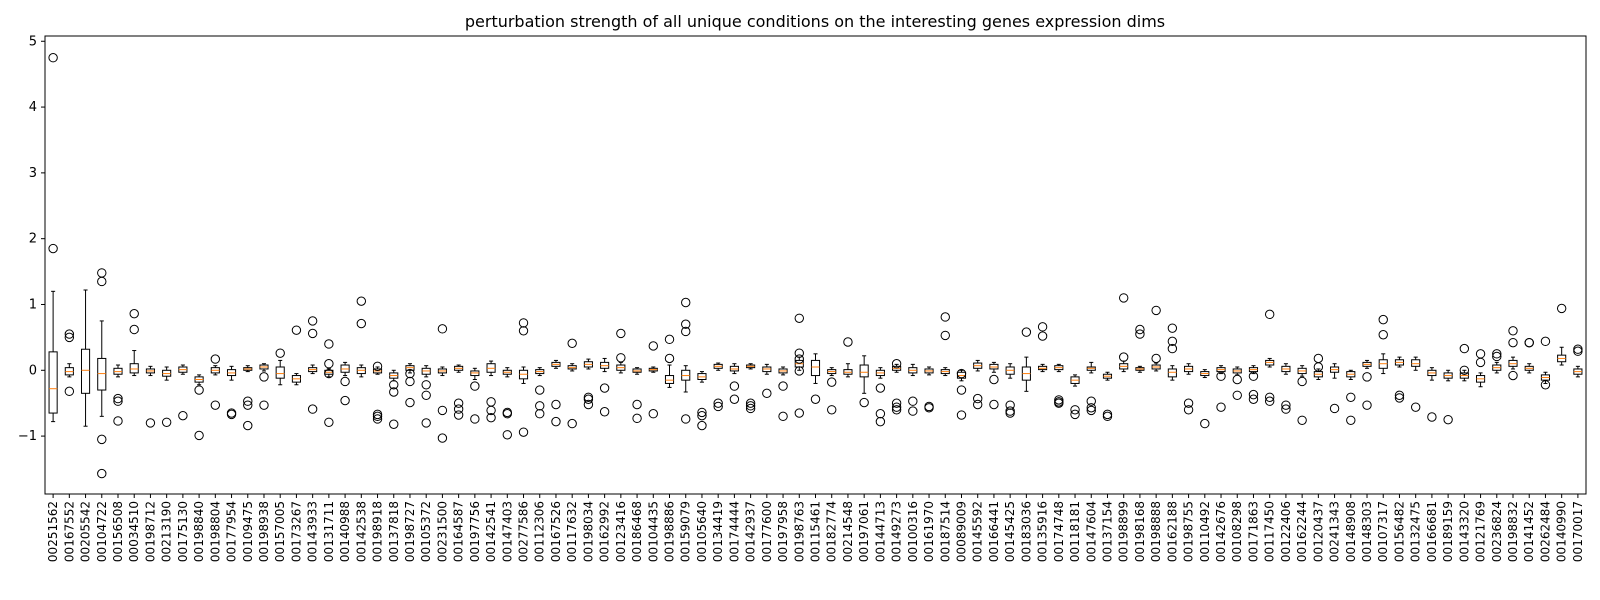 The width and height of the screenshot is (1600, 600). I want to click on x-tick-label: 00115461, so click(816, 531).